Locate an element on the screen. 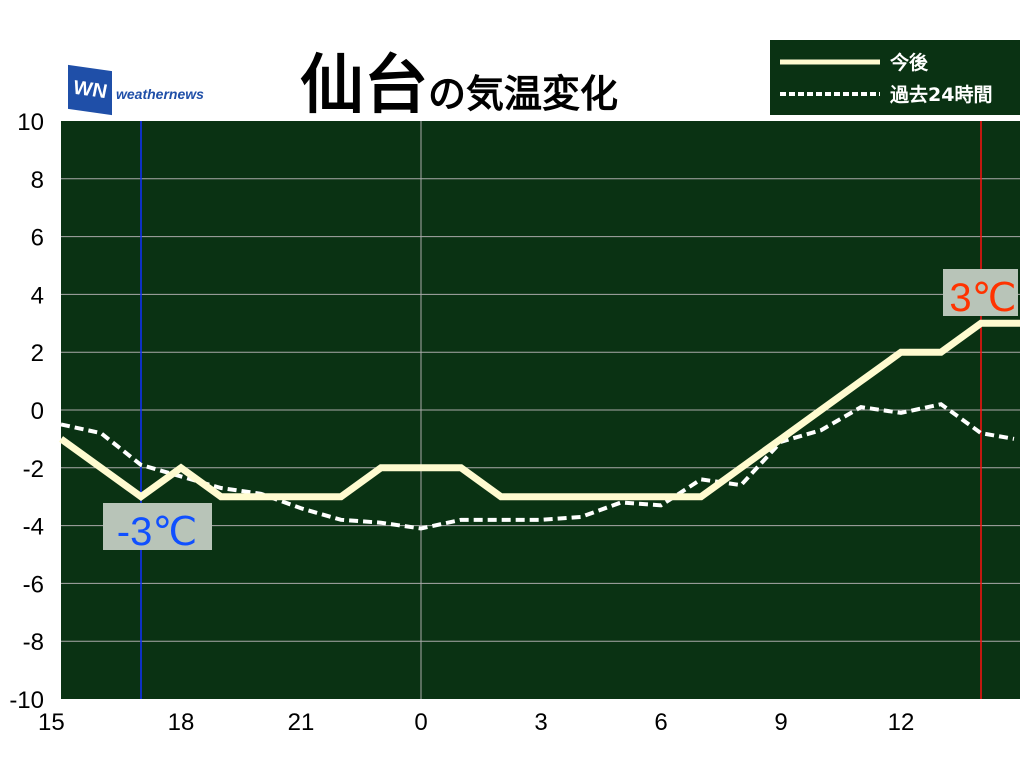 The image size is (1024, 768). y-tick-label: 4 is located at coordinates (37, 295).